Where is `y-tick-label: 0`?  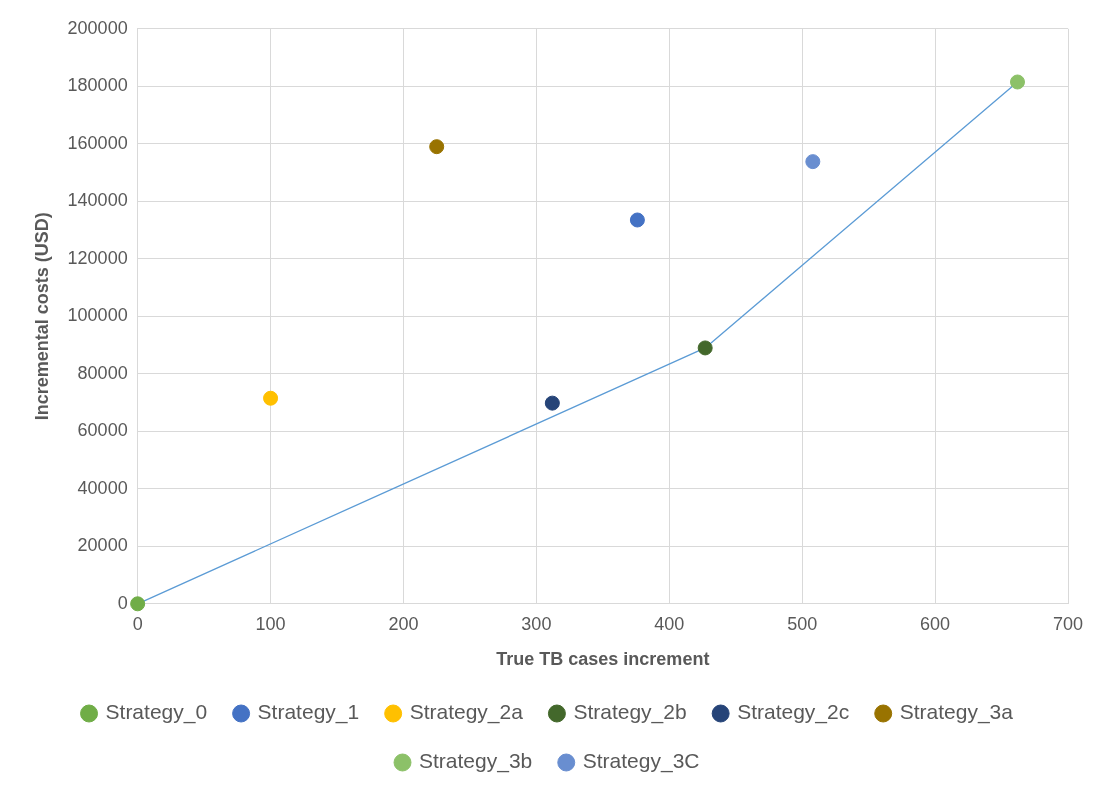 y-tick-label: 0 is located at coordinates (122, 602).